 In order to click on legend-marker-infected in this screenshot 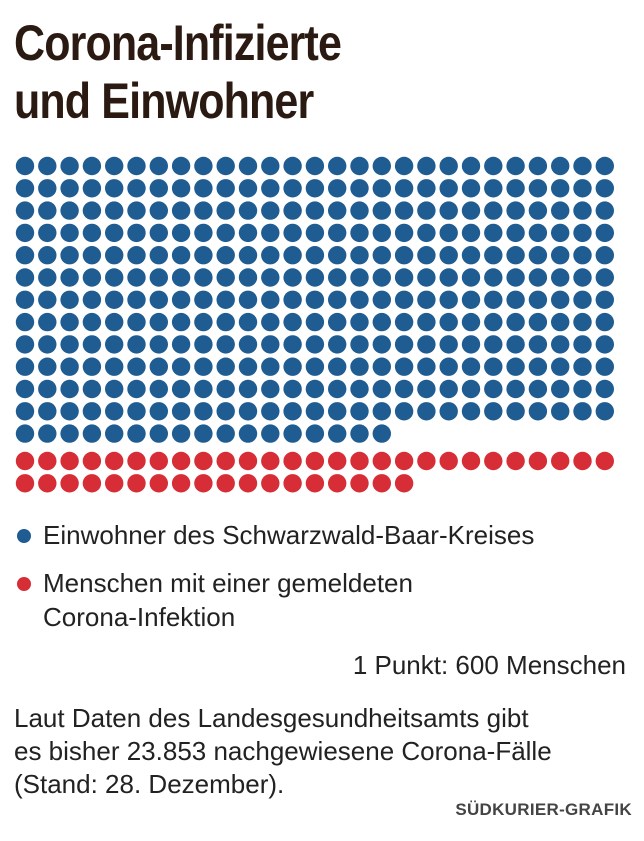, I will do `click(24, 584)`.